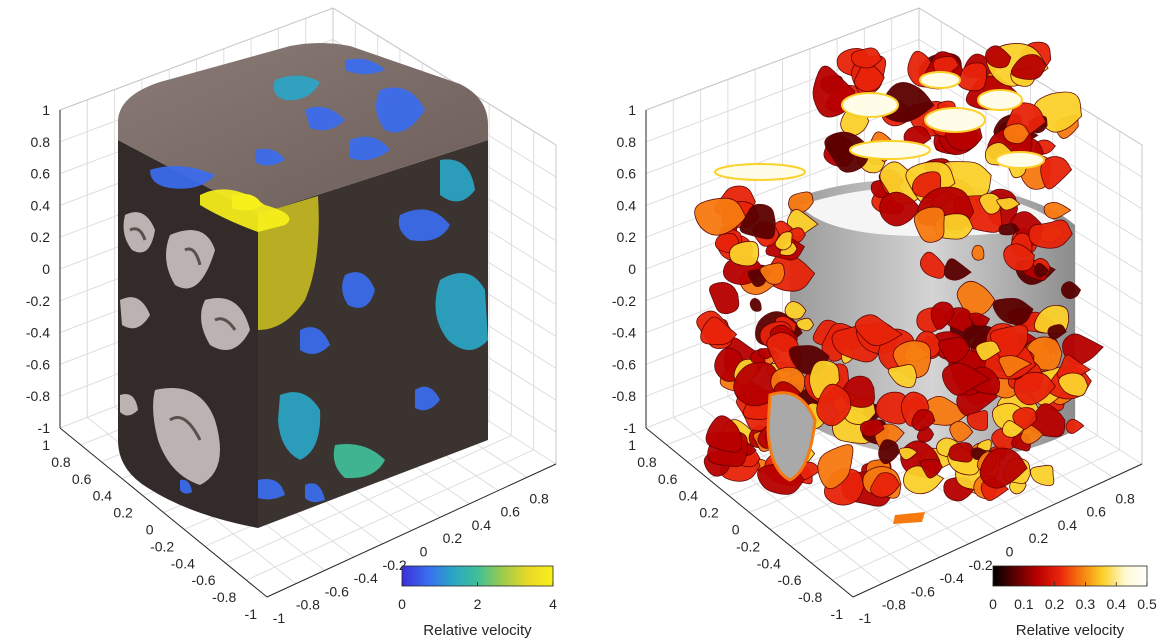 Image resolution: width=1165 pixels, height=641 pixels. What do you see at coordinates (923, 591) in the screenshot?
I see `x-tick-label: -0.6` at bounding box center [923, 591].